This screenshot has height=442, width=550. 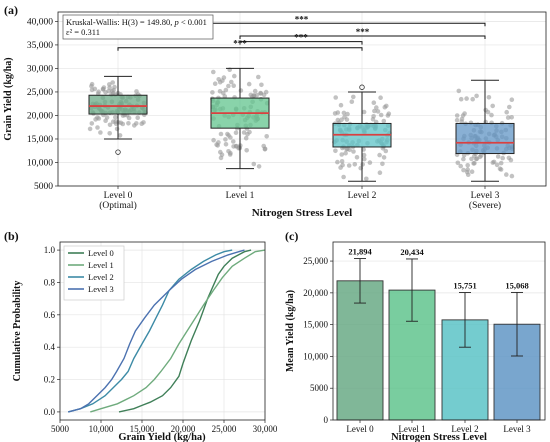 I want to click on outlier-point, so click(x=118, y=152).